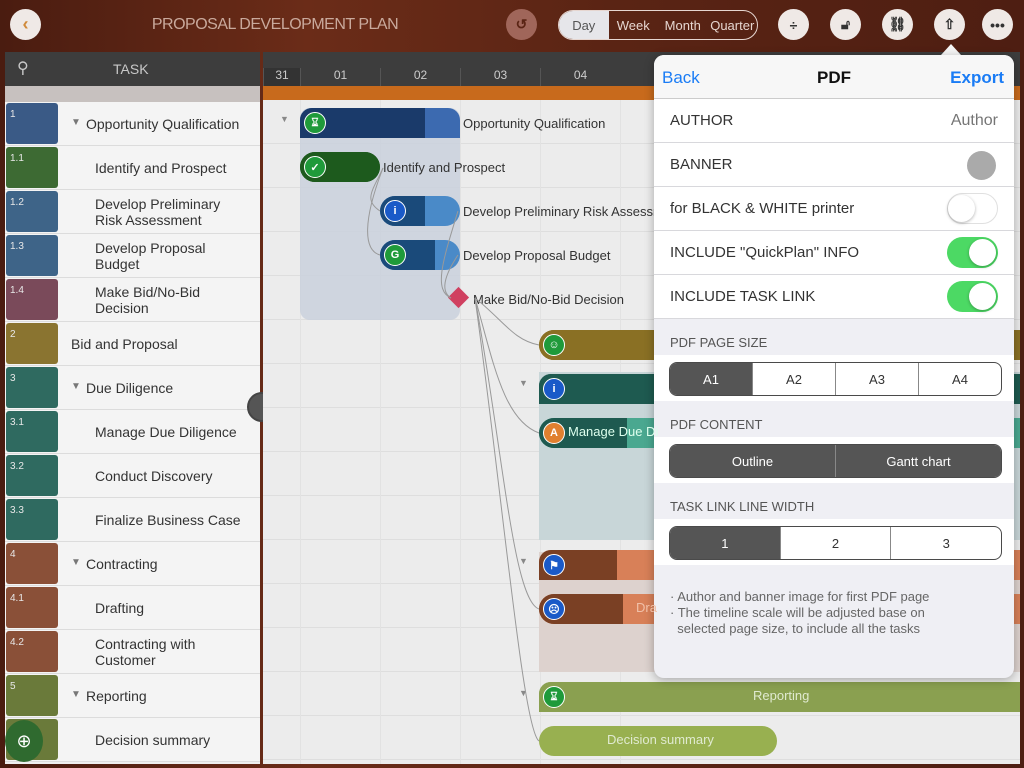 The height and width of the screenshot is (768, 1024). What do you see at coordinates (876, 379) in the screenshot?
I see `page-size-a3: A3` at bounding box center [876, 379].